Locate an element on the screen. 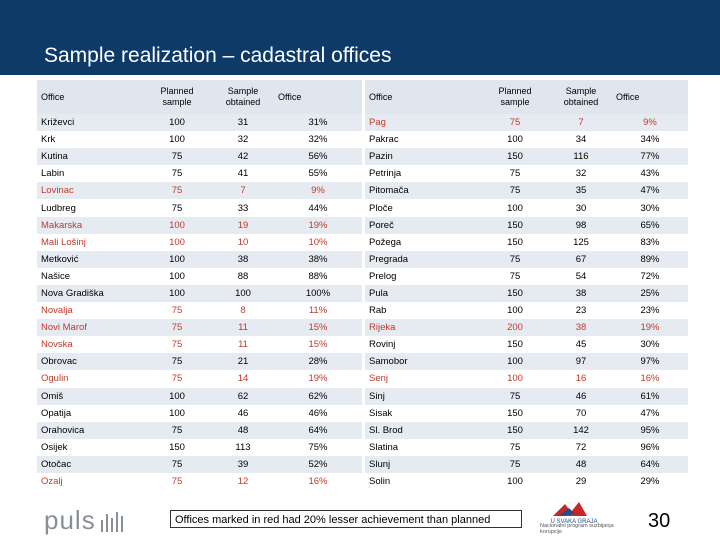  cell-office: Senj is located at coordinates (422, 379).